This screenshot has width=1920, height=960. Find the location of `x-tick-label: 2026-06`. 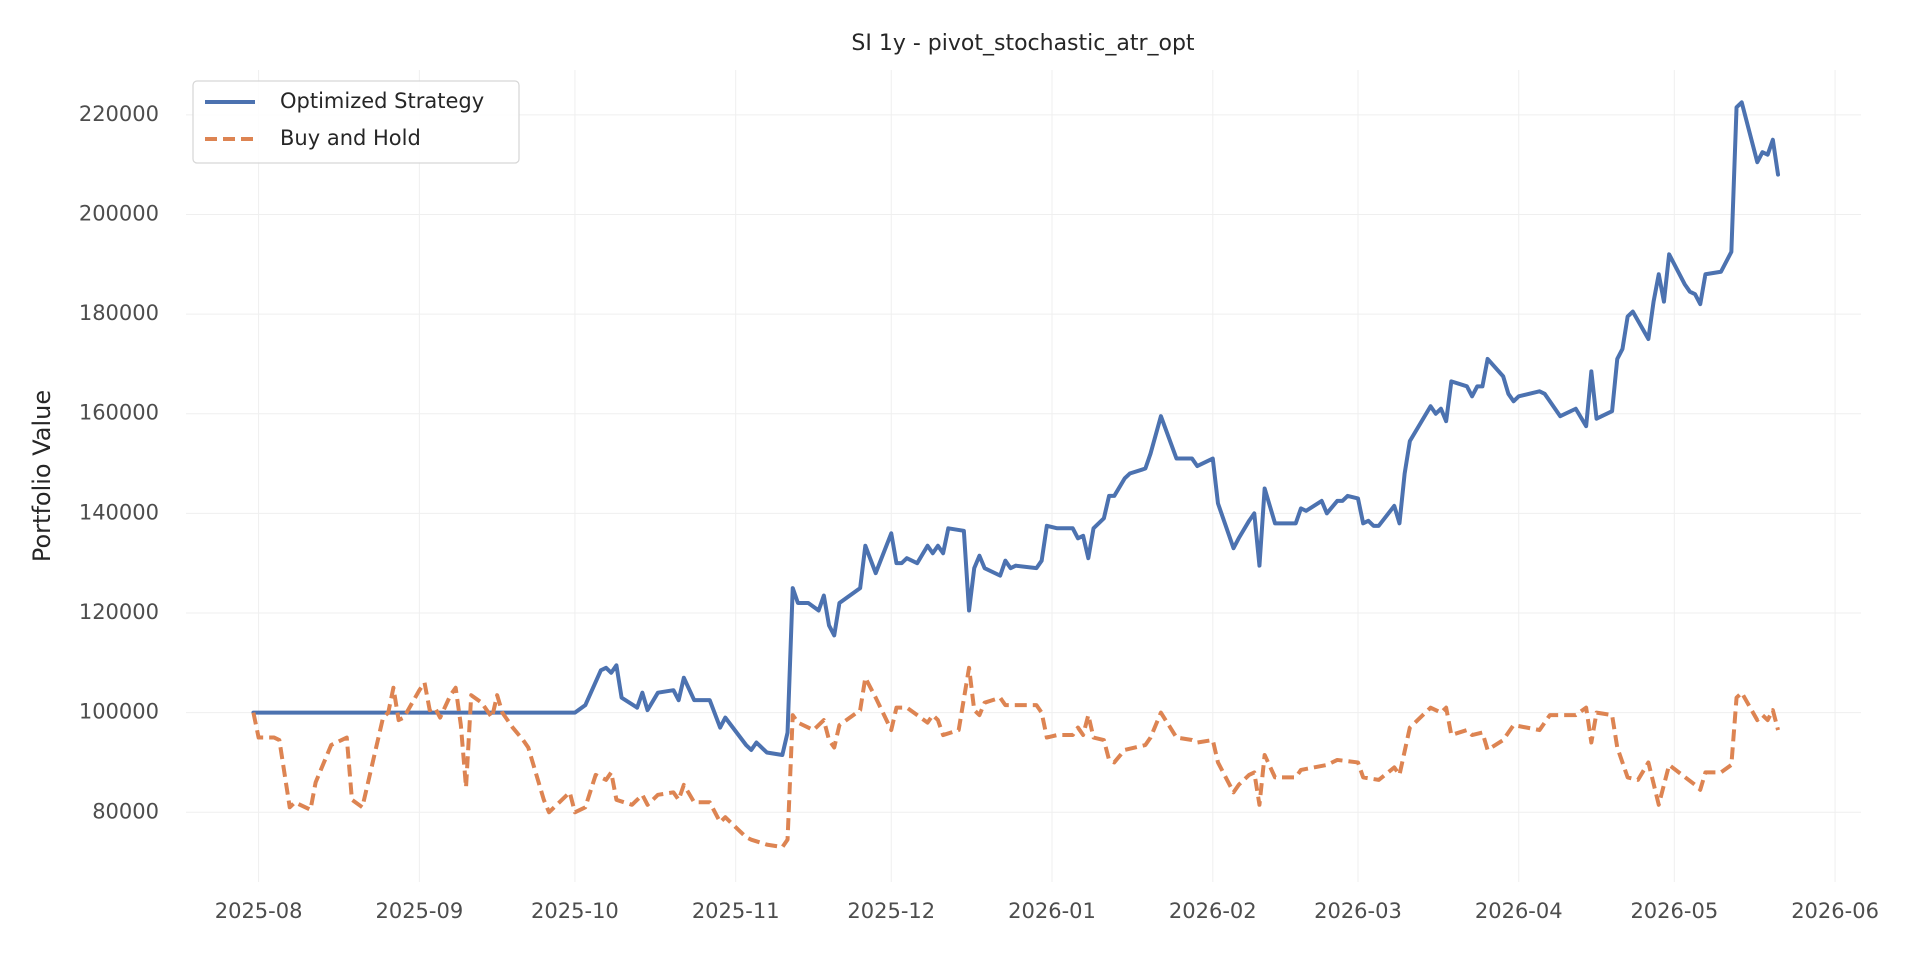

x-tick-label: 2026-06 is located at coordinates (1835, 911).